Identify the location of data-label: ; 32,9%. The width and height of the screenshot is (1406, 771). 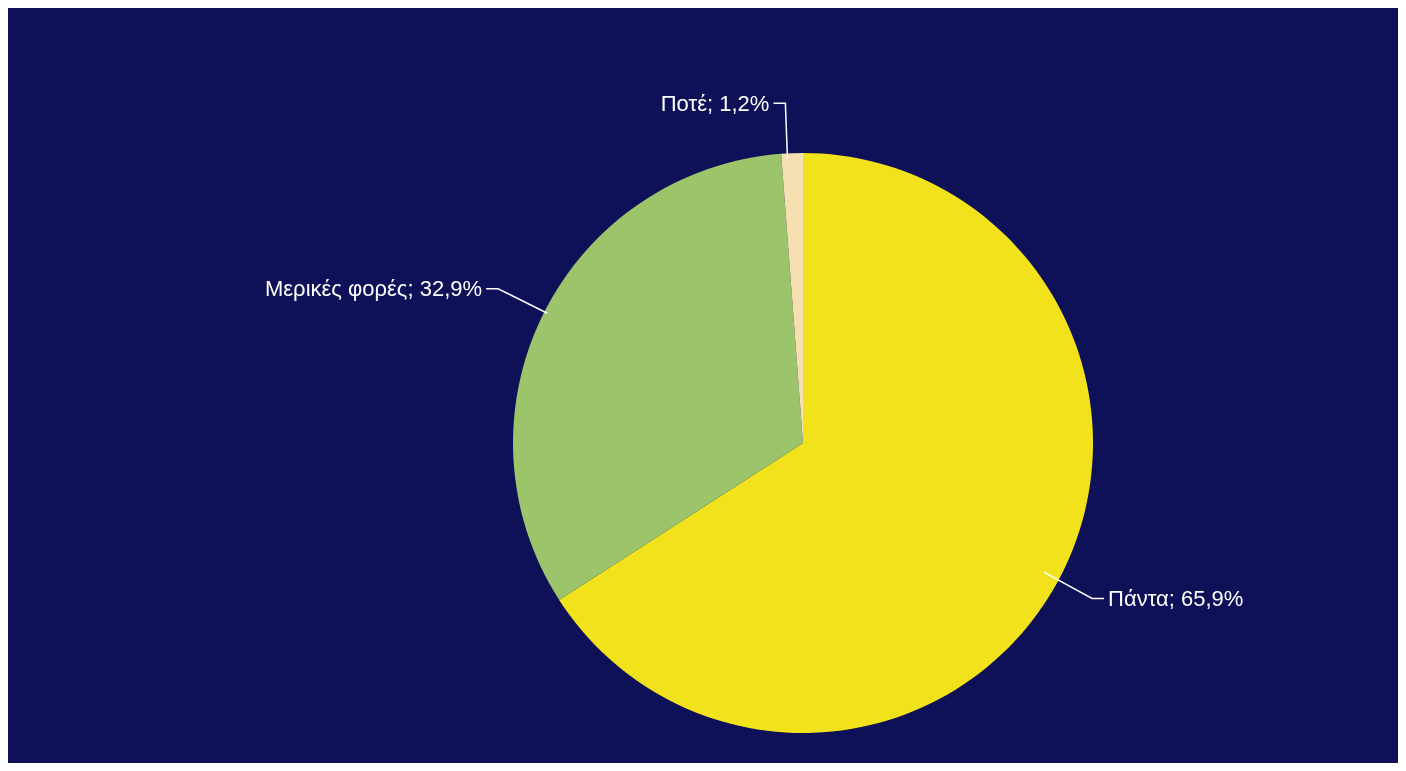
(445, 289).